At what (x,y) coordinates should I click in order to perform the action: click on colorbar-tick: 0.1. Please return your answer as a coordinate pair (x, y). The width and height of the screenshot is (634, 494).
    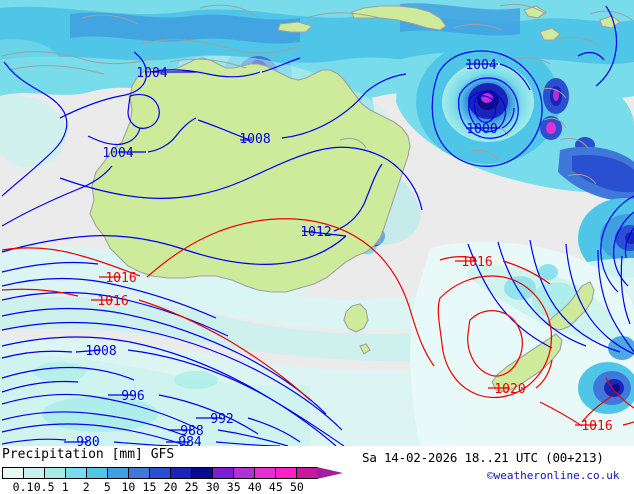
    Looking at the image, I should click on (23, 487).